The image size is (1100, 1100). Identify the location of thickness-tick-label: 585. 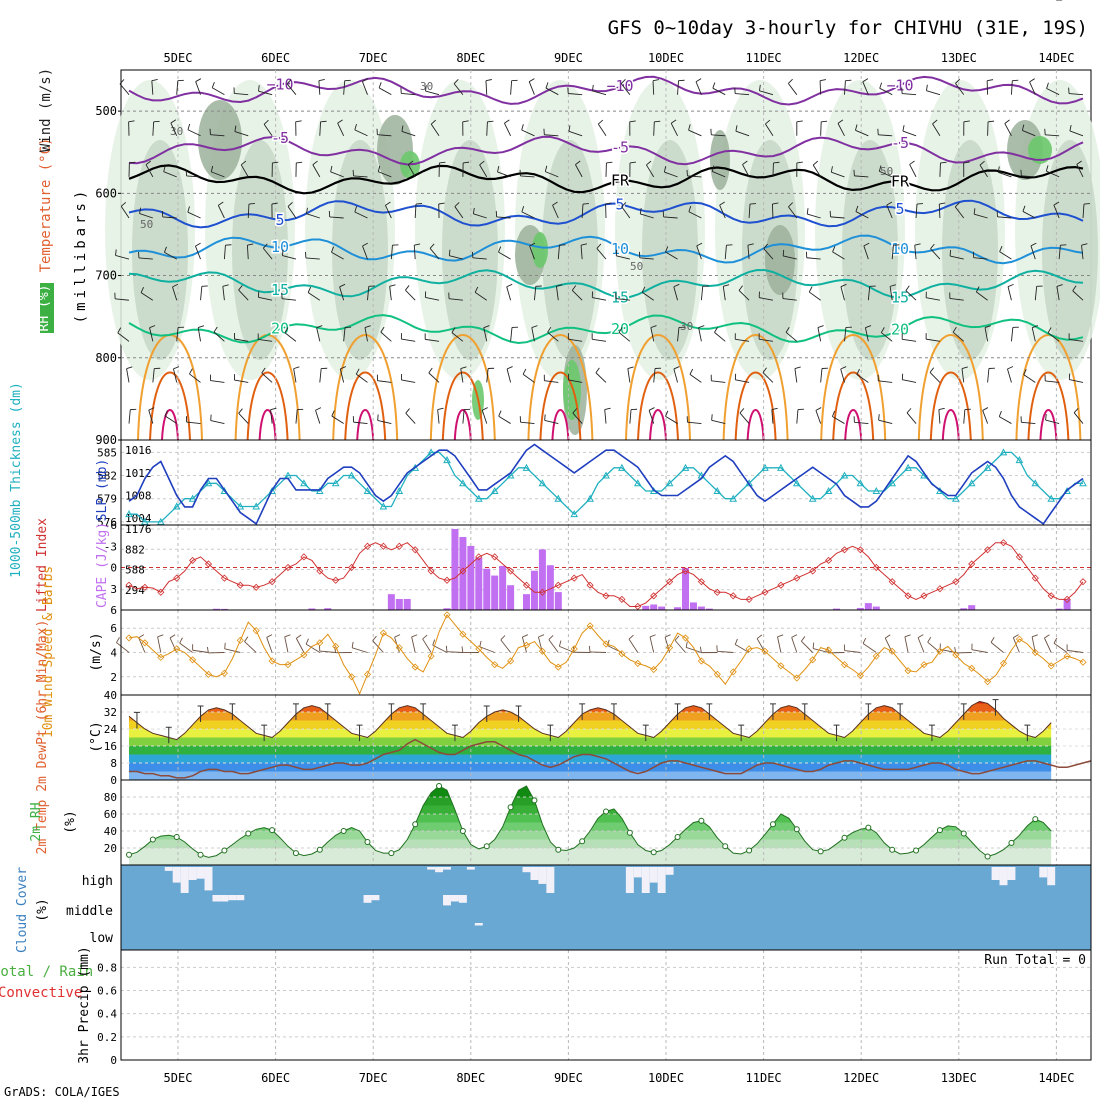
(107, 452).